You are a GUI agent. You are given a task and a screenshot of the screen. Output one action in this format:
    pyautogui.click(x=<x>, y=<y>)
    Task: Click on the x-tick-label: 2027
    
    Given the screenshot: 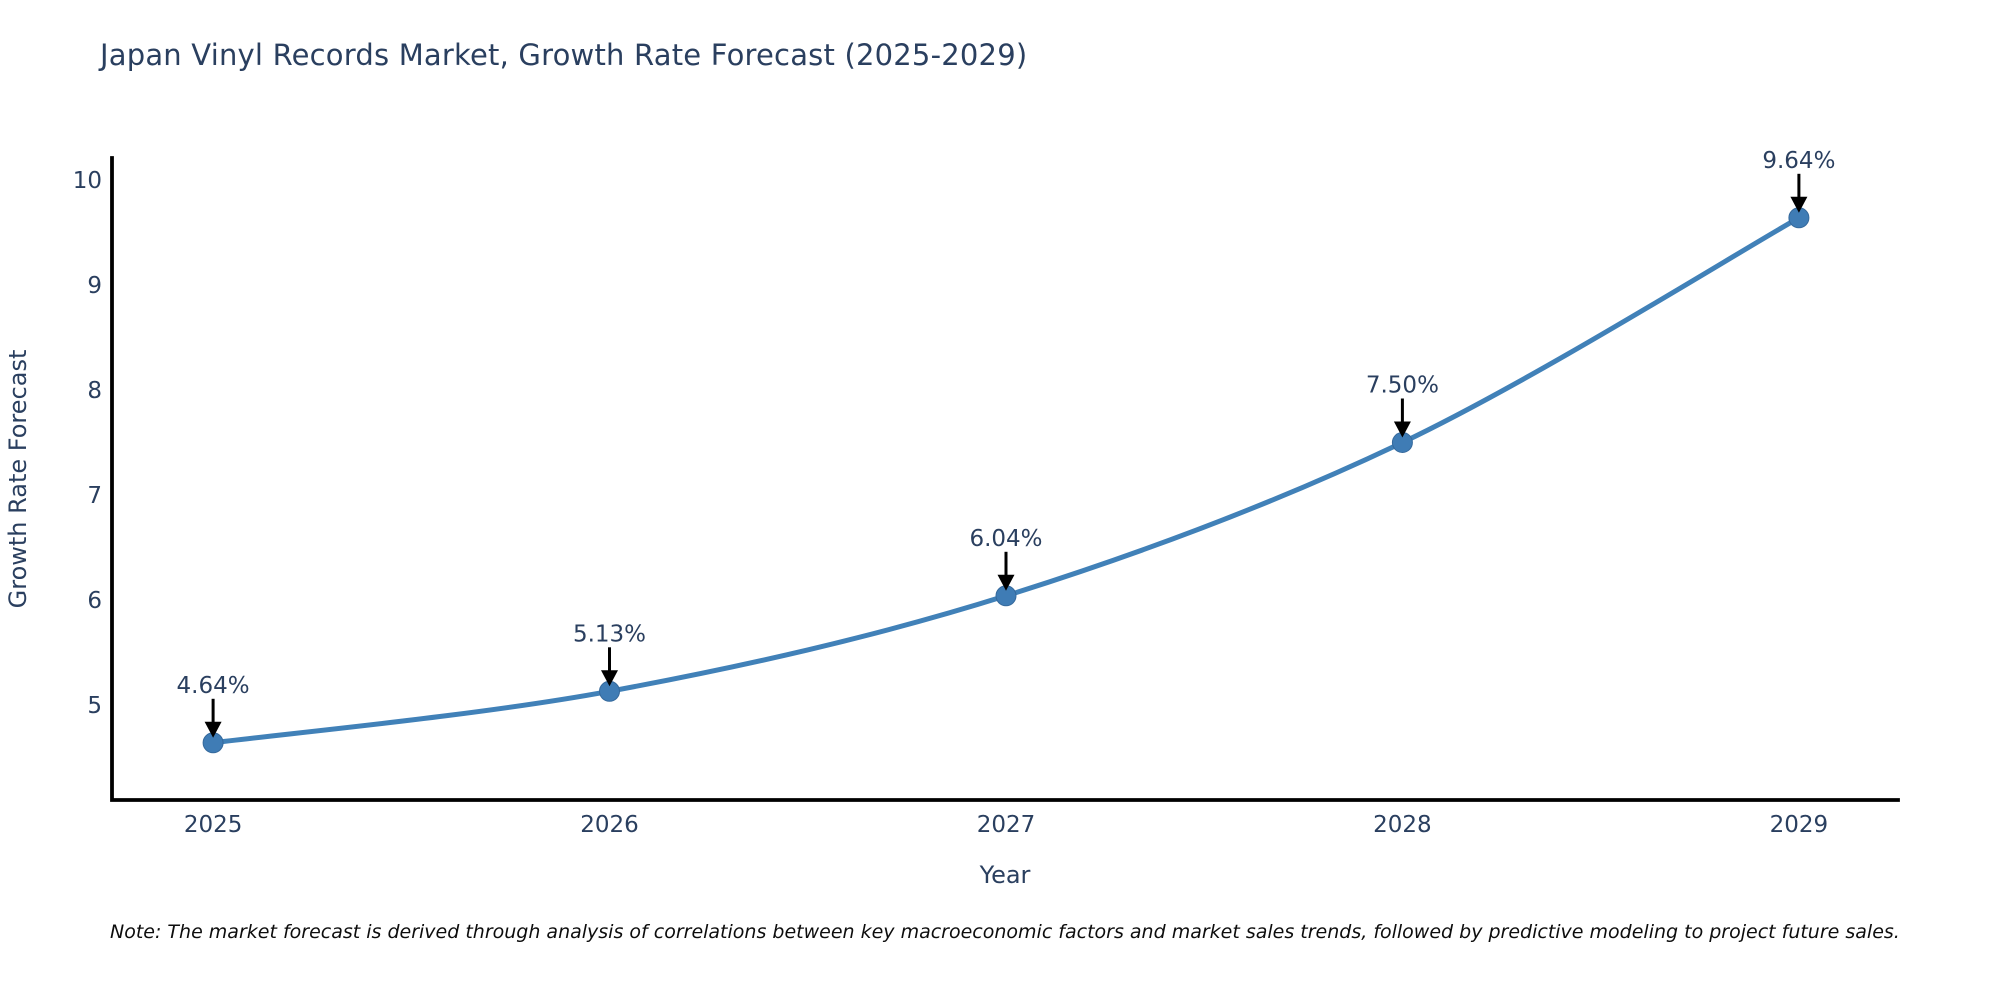 What is the action you would take?
    pyautogui.click(x=1006, y=825)
    